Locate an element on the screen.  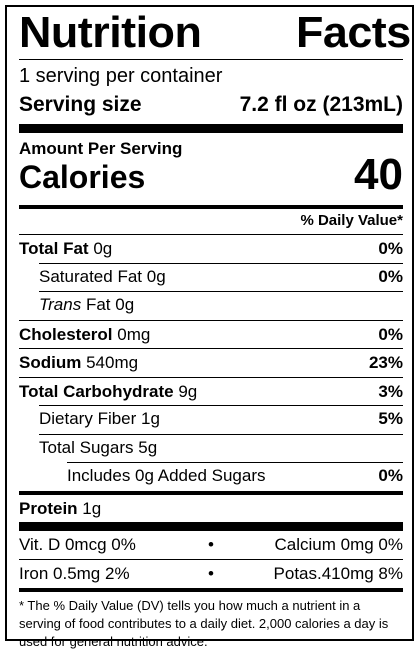
serving-size-label: Serving size is located at coordinates (80, 104).